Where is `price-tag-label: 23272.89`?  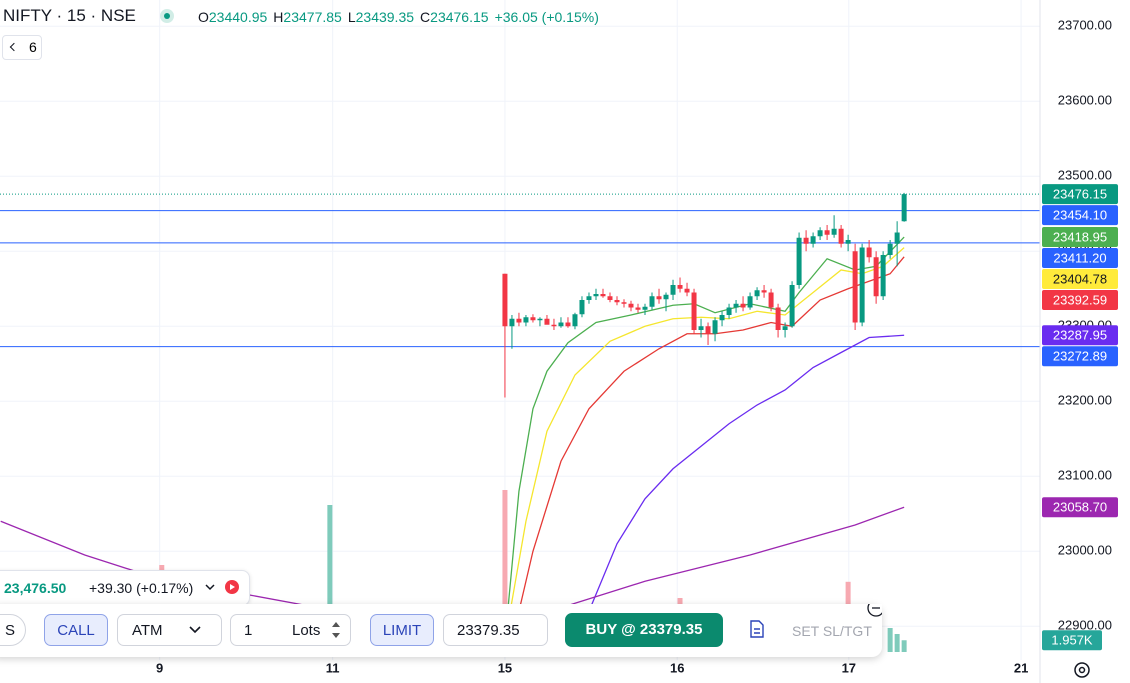
price-tag-label: 23272.89 is located at coordinates (1080, 356).